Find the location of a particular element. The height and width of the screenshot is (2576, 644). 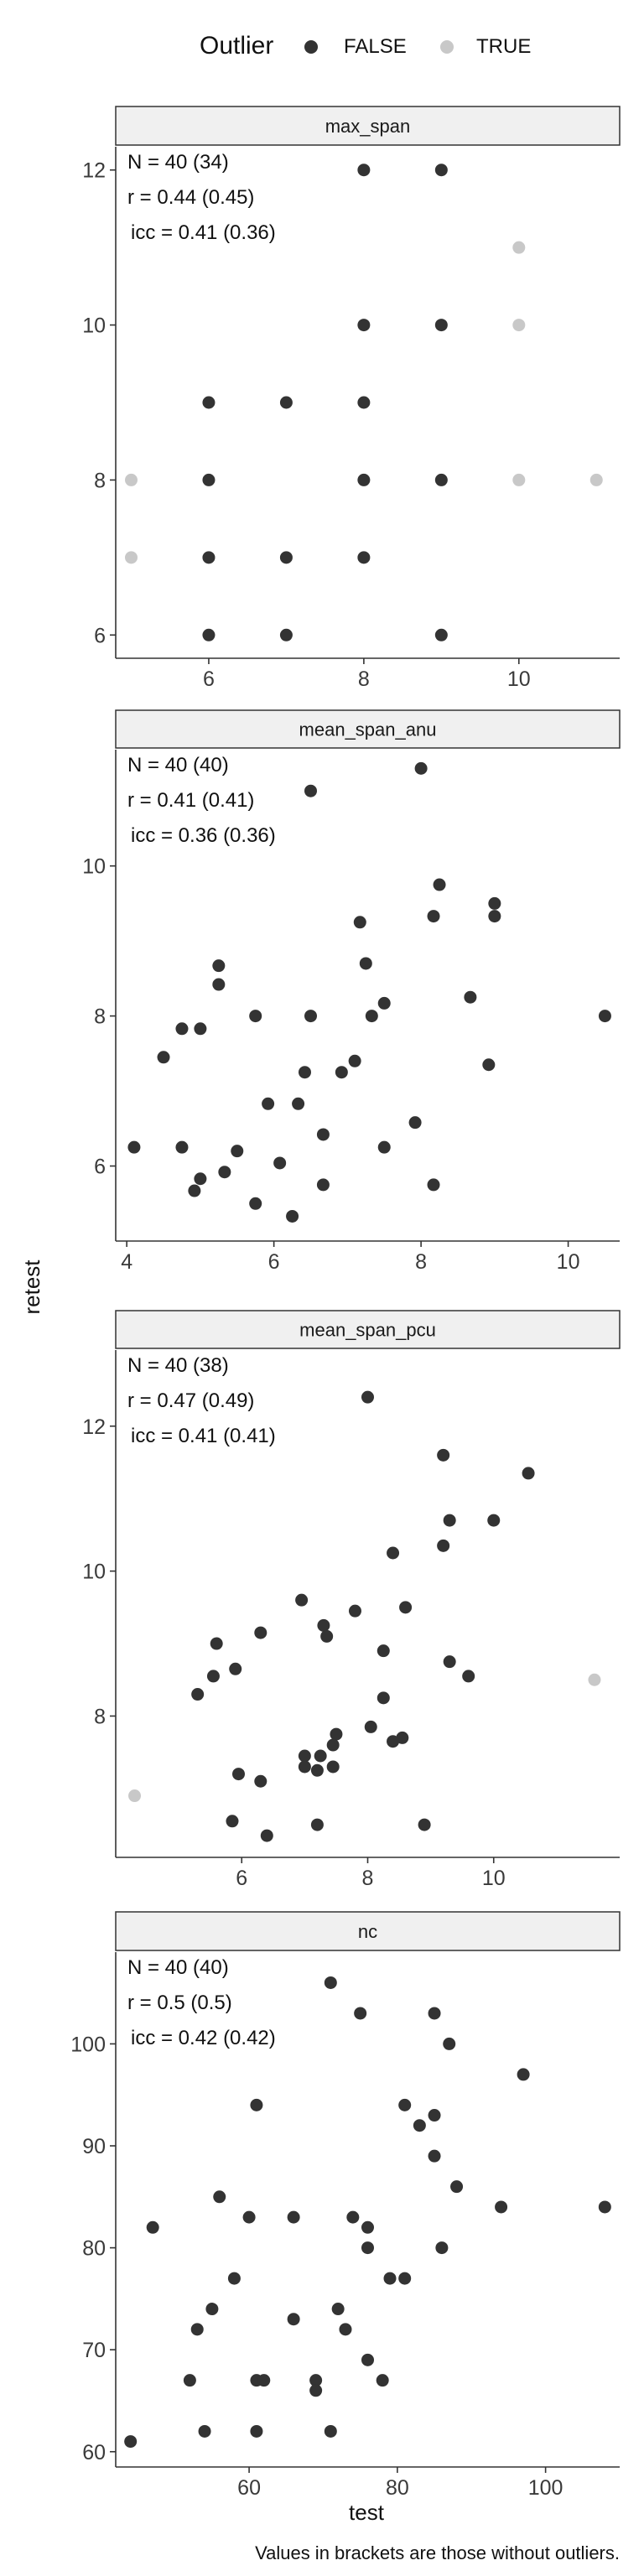

x-tick-label: 60 is located at coordinates (249, 2488).